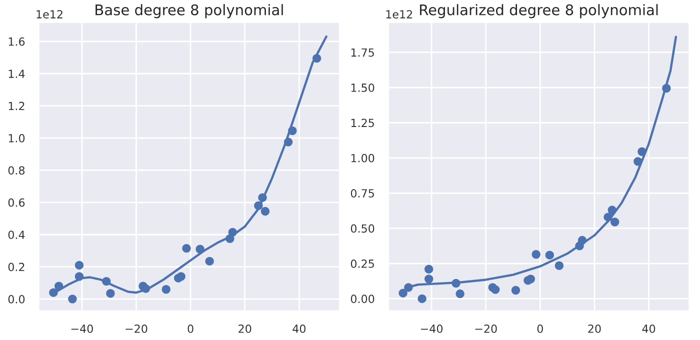 The height and width of the screenshot is (340, 700). What do you see at coordinates (362, 263) in the screenshot?
I see `y-tick-label: 0.25` at bounding box center [362, 263].